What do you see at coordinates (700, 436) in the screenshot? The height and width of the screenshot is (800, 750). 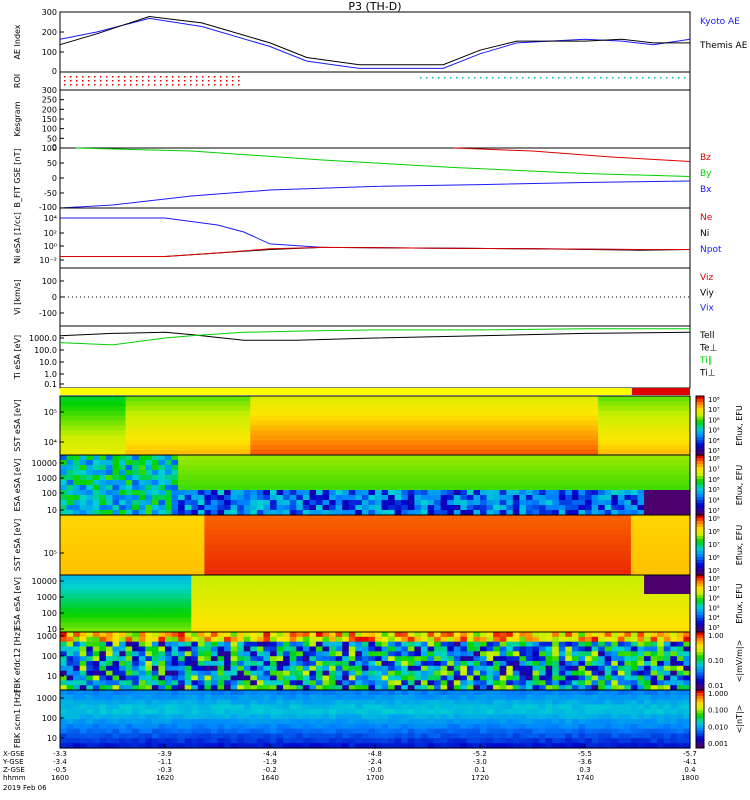 I see `colorbar-segment` at bounding box center [700, 436].